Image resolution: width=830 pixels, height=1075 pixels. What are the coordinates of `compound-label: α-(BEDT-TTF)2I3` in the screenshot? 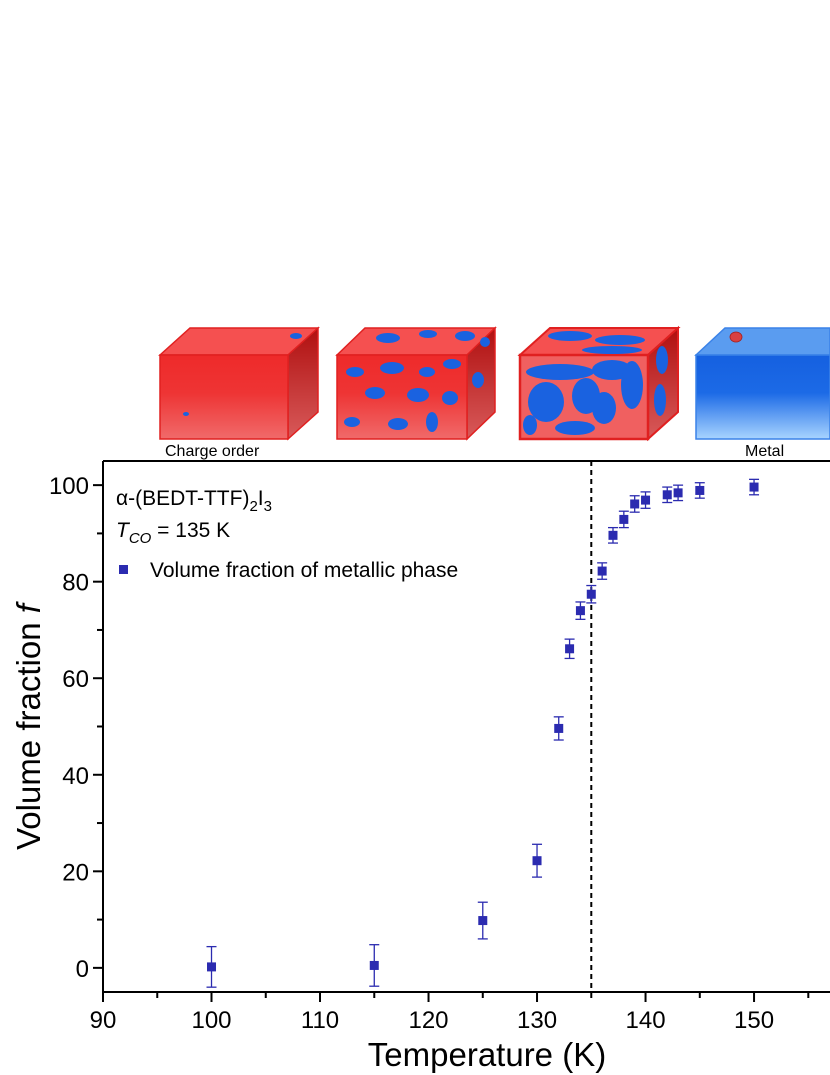 It's located at (194, 501).